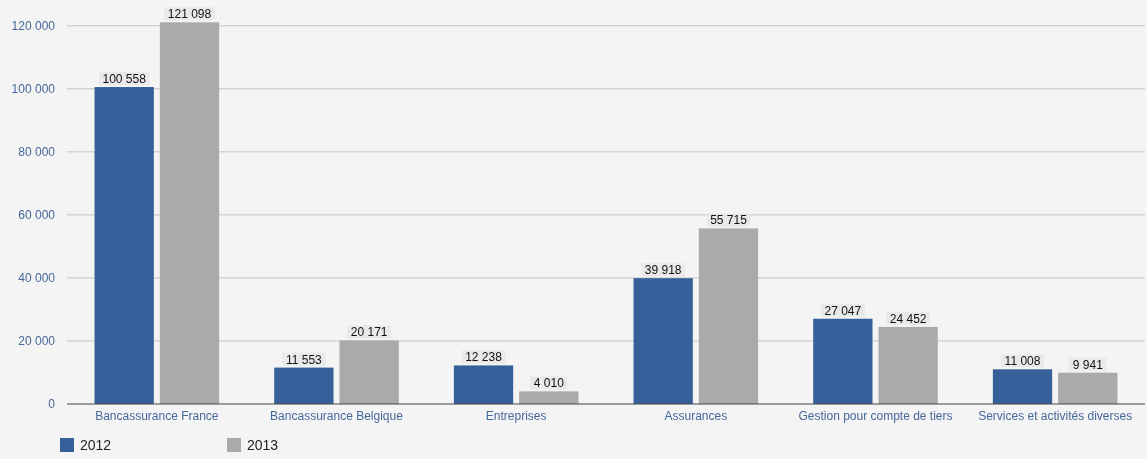 The width and height of the screenshot is (1147, 459). What do you see at coordinates (1087, 364) in the screenshot?
I see `text: 9 941` at bounding box center [1087, 364].